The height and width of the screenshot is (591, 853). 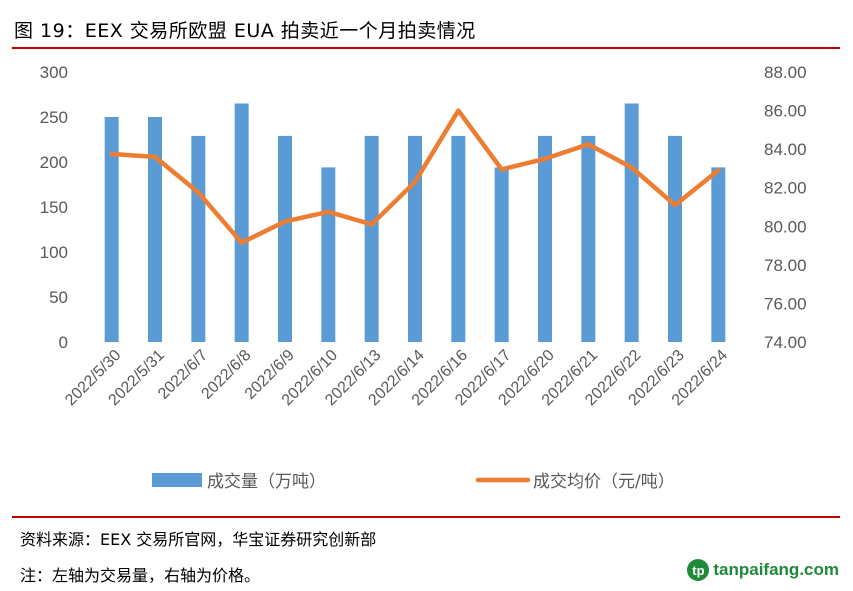 What do you see at coordinates (63, 342) in the screenshot?
I see `left-tick-label: 0` at bounding box center [63, 342].